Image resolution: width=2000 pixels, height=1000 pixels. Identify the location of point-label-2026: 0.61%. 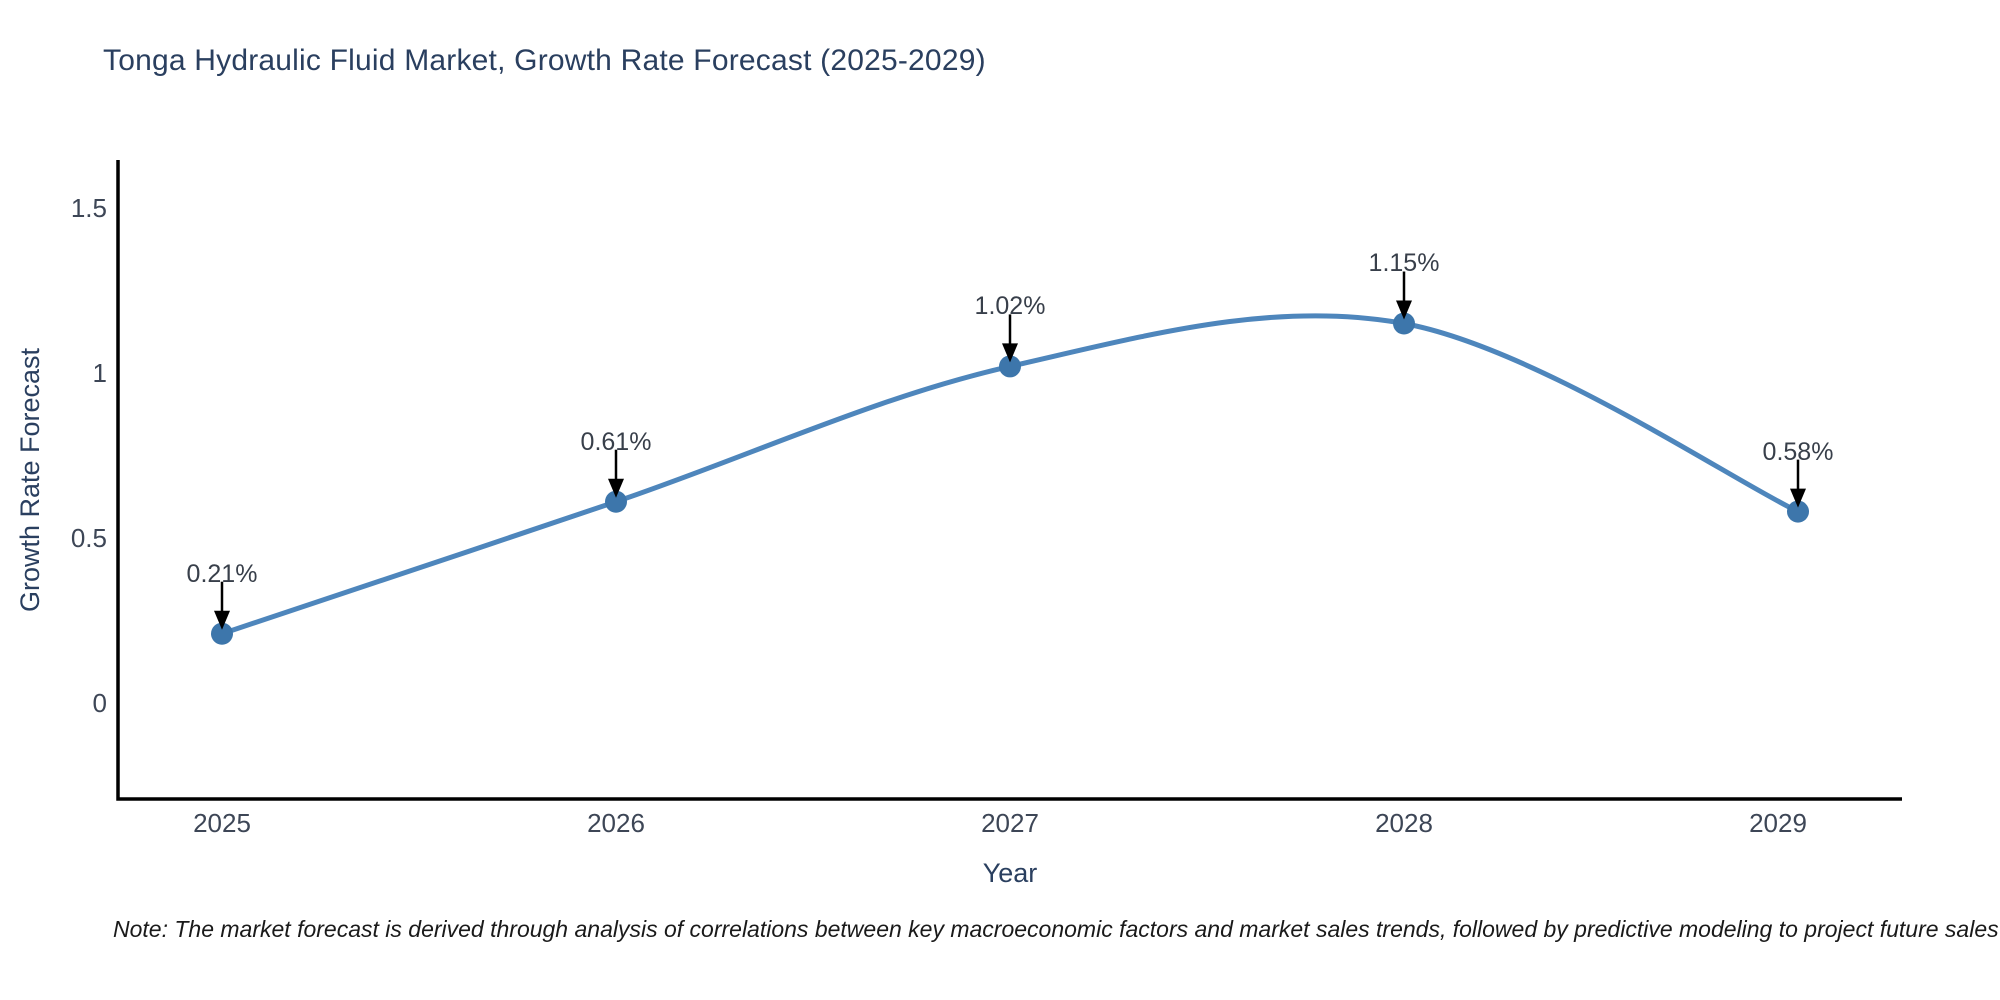
(616, 442).